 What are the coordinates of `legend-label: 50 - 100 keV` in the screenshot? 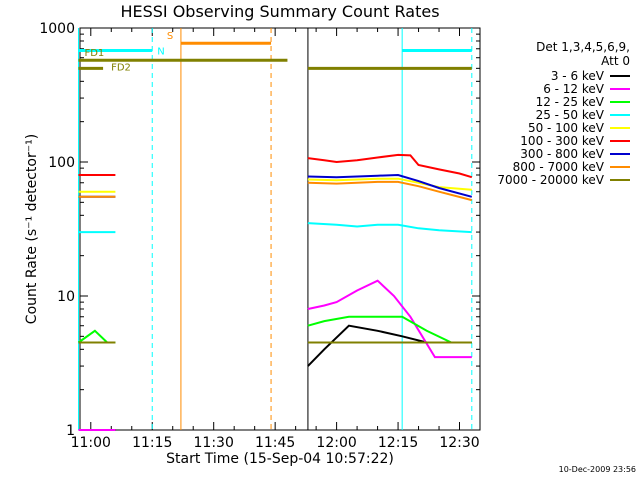 It's located at (566, 128).